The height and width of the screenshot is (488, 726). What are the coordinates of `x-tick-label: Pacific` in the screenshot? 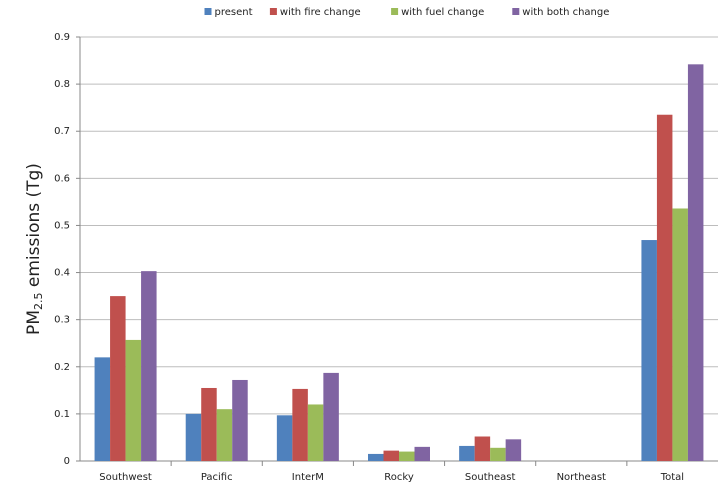 It's located at (217, 477).